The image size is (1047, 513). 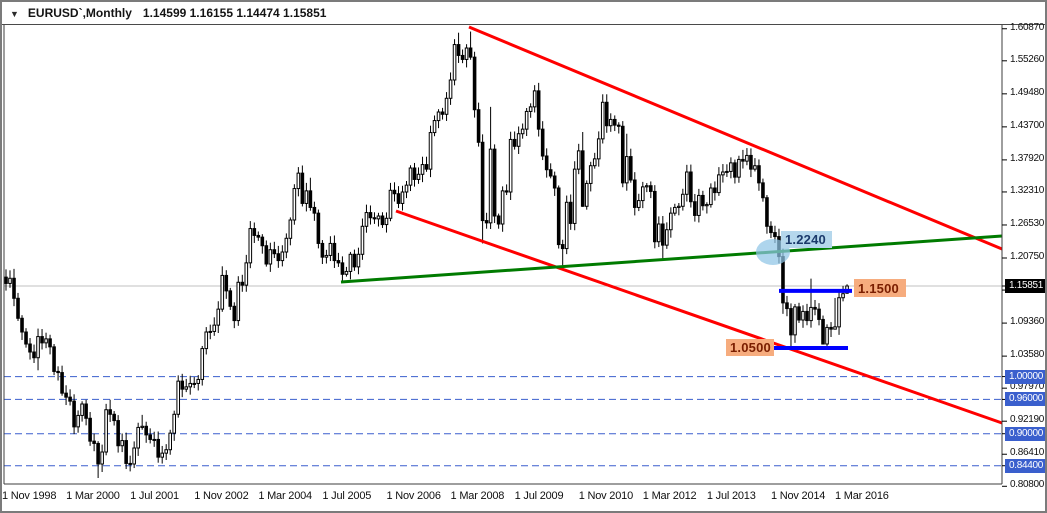 What do you see at coordinates (14, 13) in the screenshot?
I see `chart-dropdown-icon: ▼` at bounding box center [14, 13].